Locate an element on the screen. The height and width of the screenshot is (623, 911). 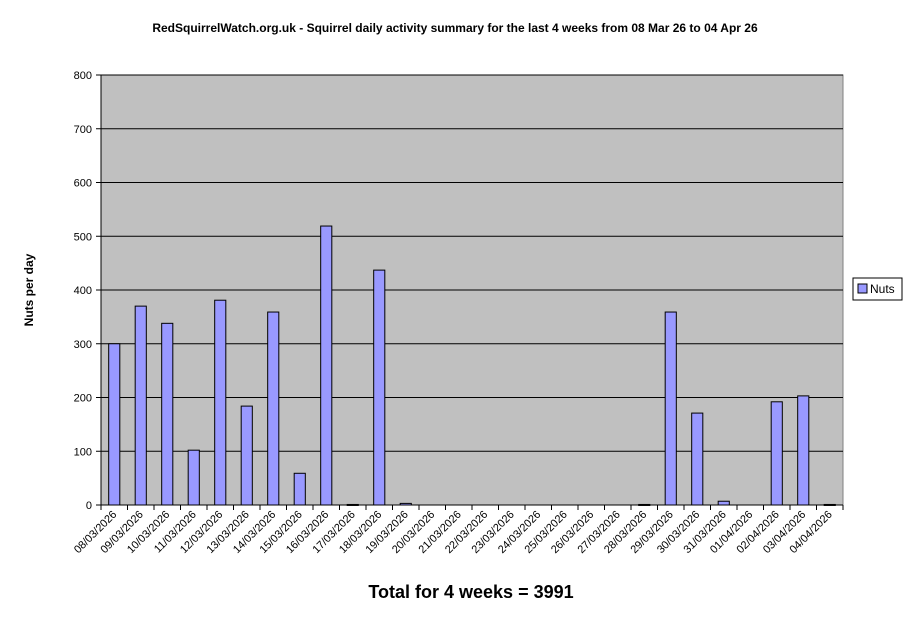
total-label: Total for 4 weeks = 3991 is located at coordinates (470, 592).